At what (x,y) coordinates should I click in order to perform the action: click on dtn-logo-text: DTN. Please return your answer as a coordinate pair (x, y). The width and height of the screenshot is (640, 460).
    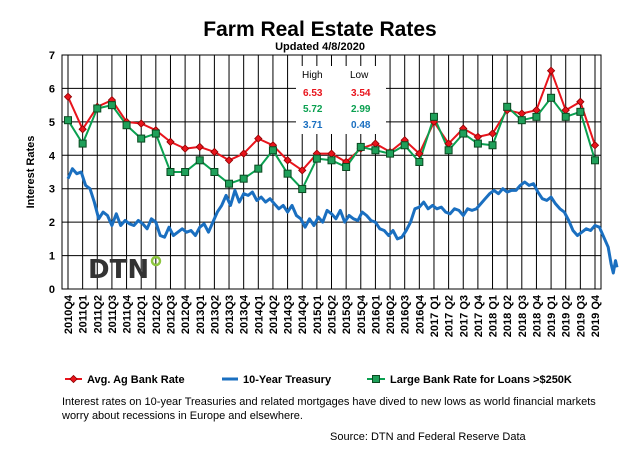
    Looking at the image, I should click on (118, 270).